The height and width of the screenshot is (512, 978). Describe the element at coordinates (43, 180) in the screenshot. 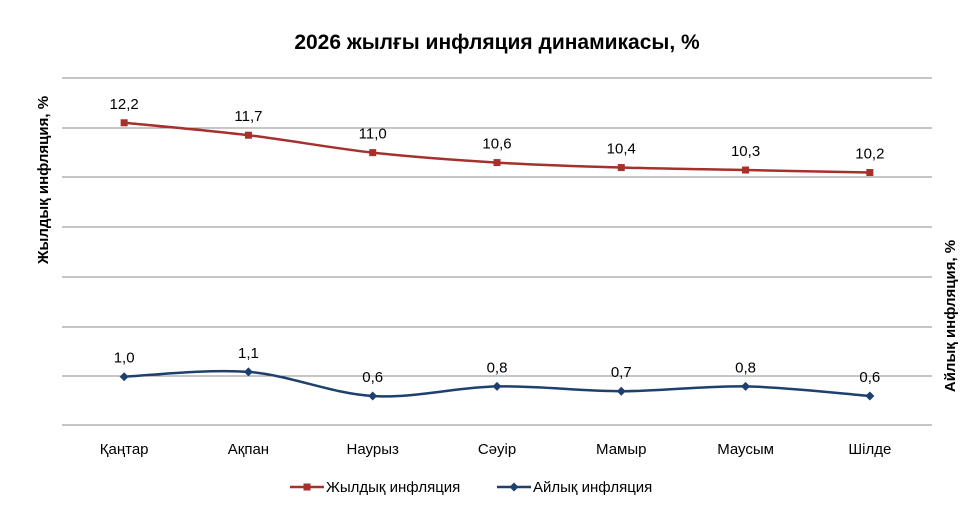

I see `left-axis-title: Жылдық инфляция, %` at that location.